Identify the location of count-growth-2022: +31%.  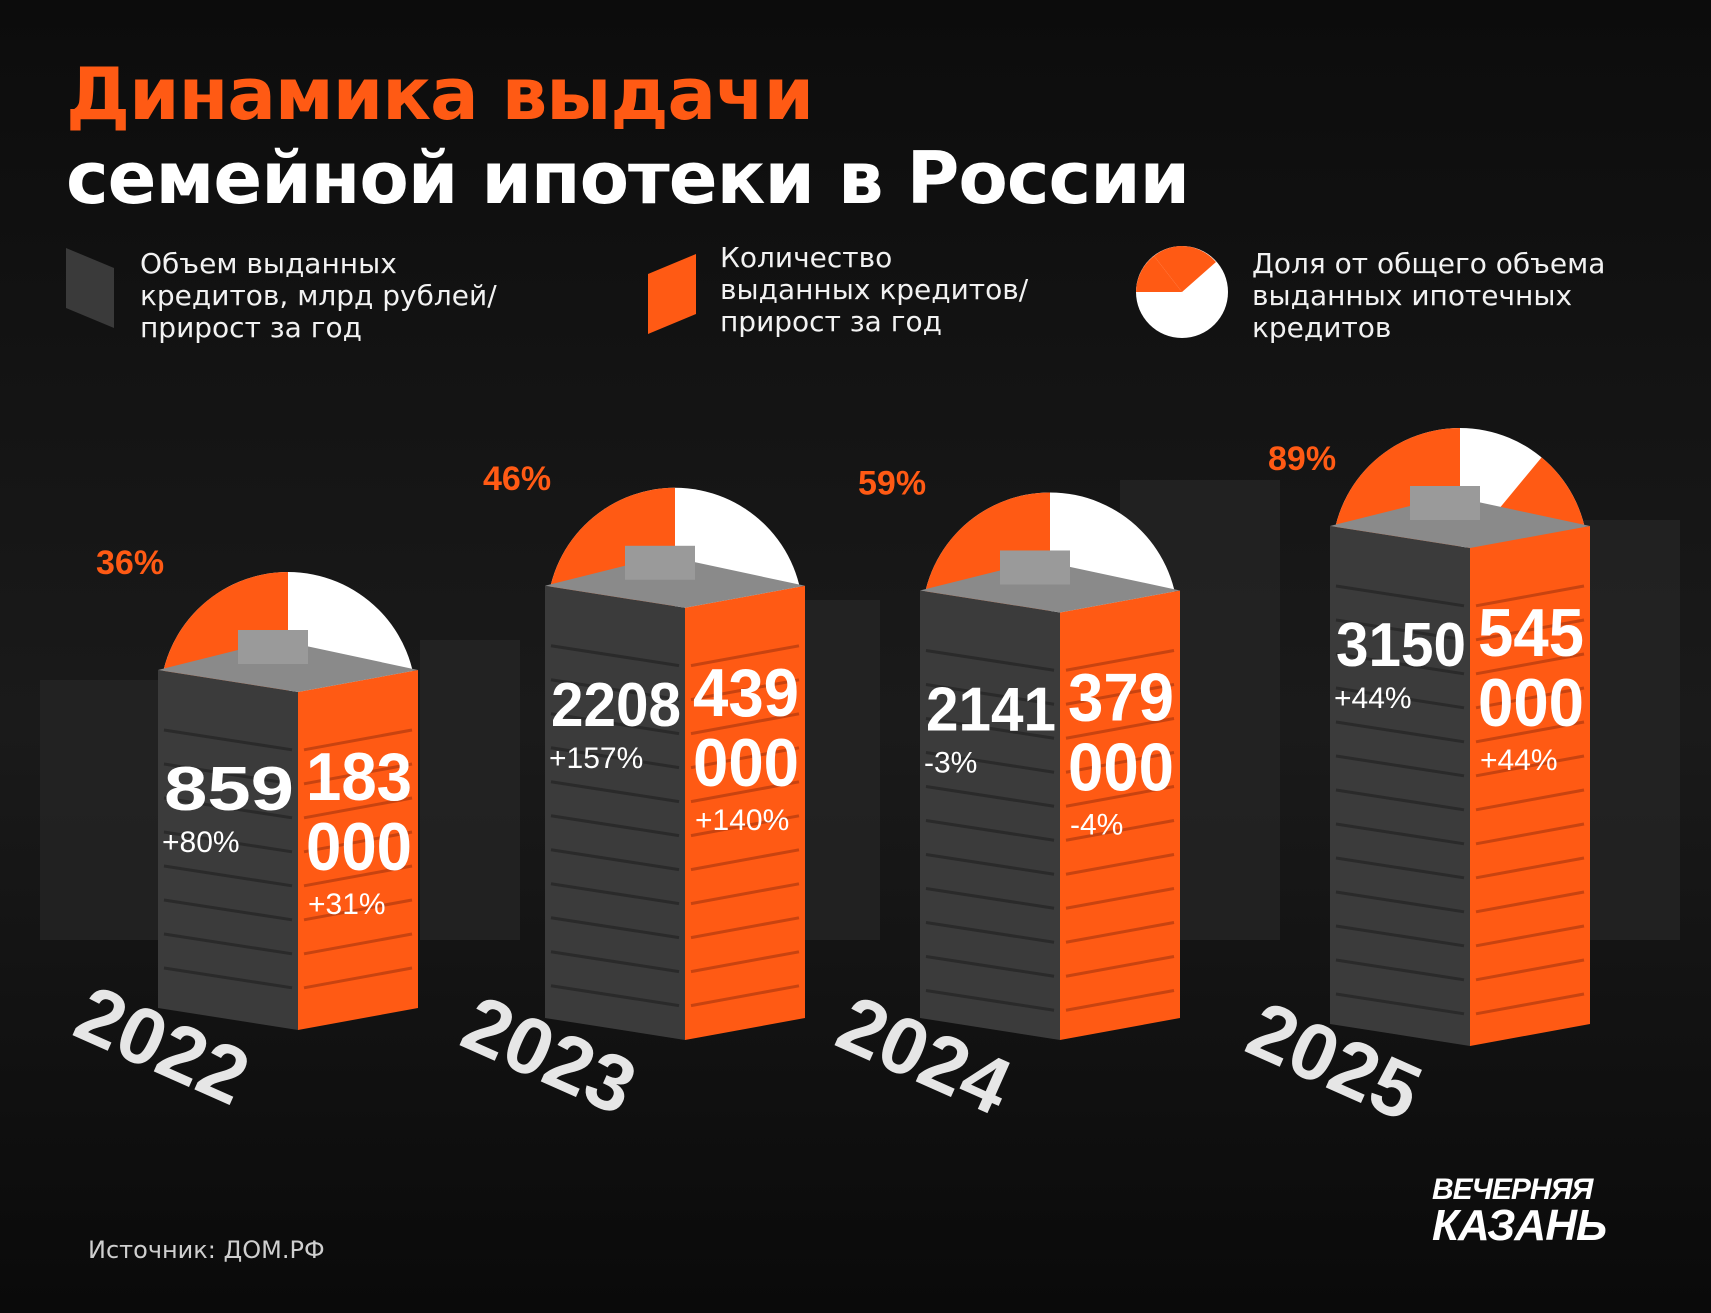
(347, 904).